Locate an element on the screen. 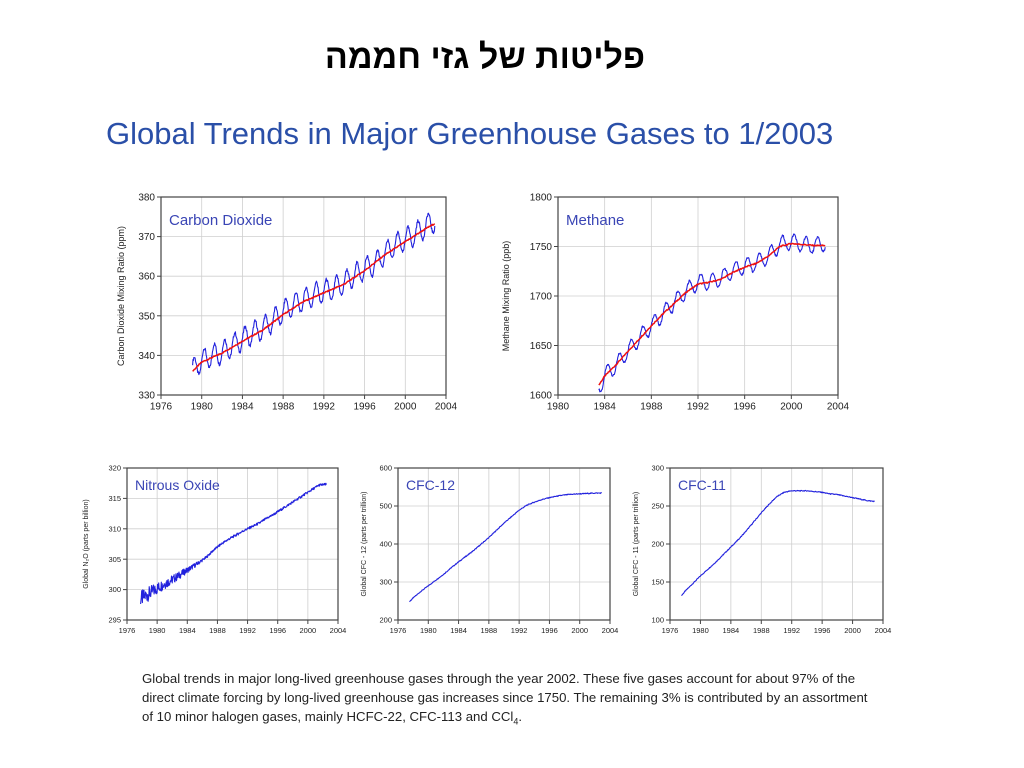  y-tick-label: 1800 is located at coordinates (541, 198).